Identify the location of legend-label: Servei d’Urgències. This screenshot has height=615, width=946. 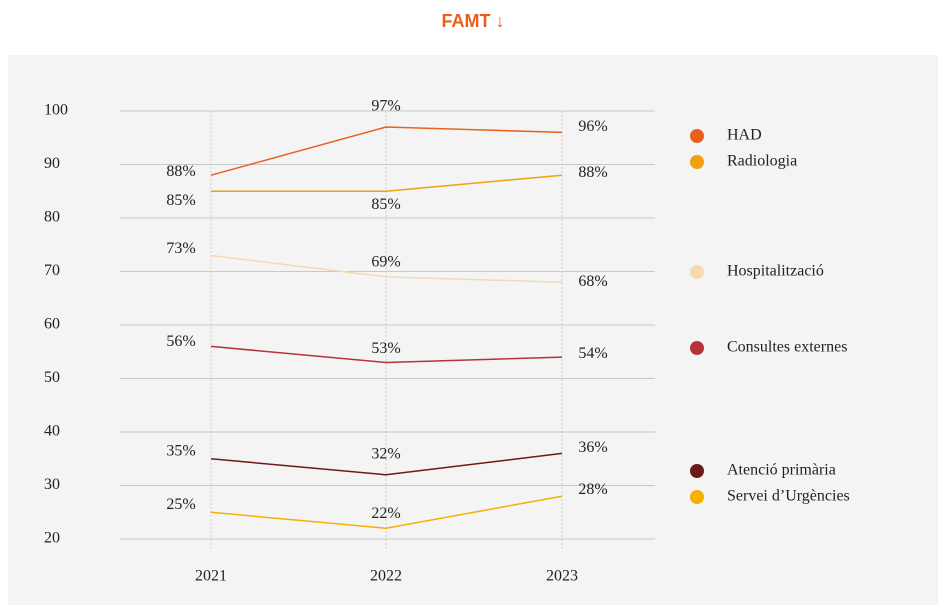
(788, 496).